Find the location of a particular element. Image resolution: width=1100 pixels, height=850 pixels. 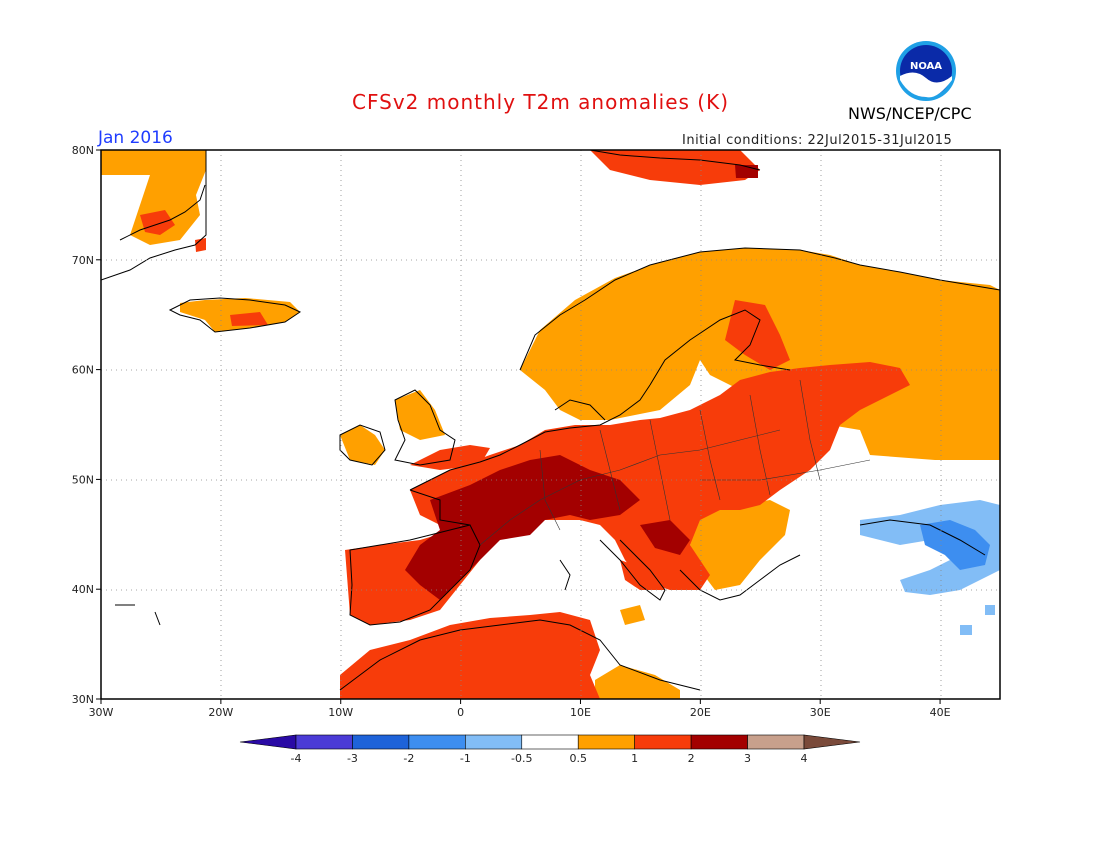

x-tick-label: 30E is located at coordinates (820, 712).